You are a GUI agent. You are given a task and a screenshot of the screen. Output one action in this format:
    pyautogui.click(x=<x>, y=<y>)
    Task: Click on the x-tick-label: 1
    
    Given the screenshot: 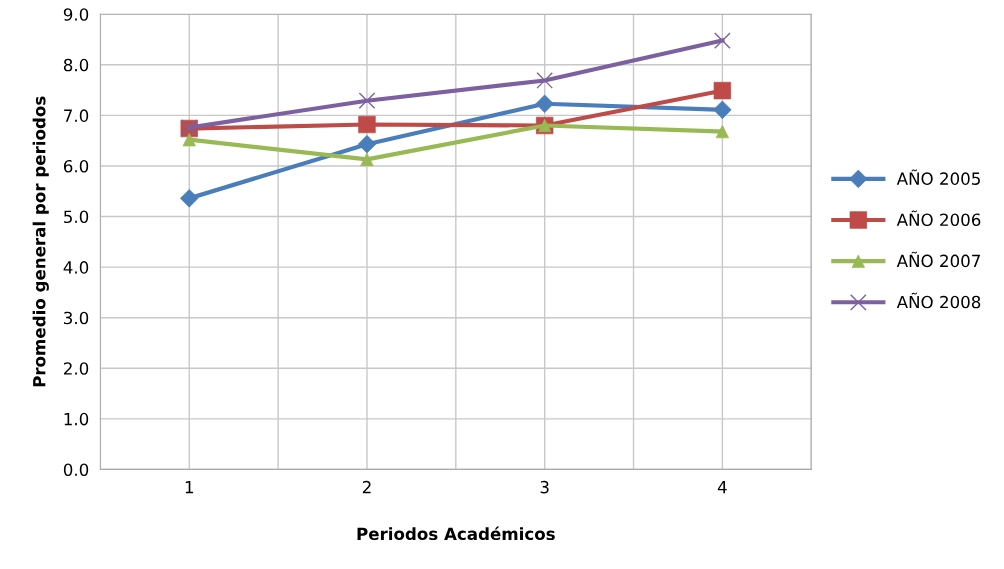 What is the action you would take?
    pyautogui.click(x=189, y=487)
    